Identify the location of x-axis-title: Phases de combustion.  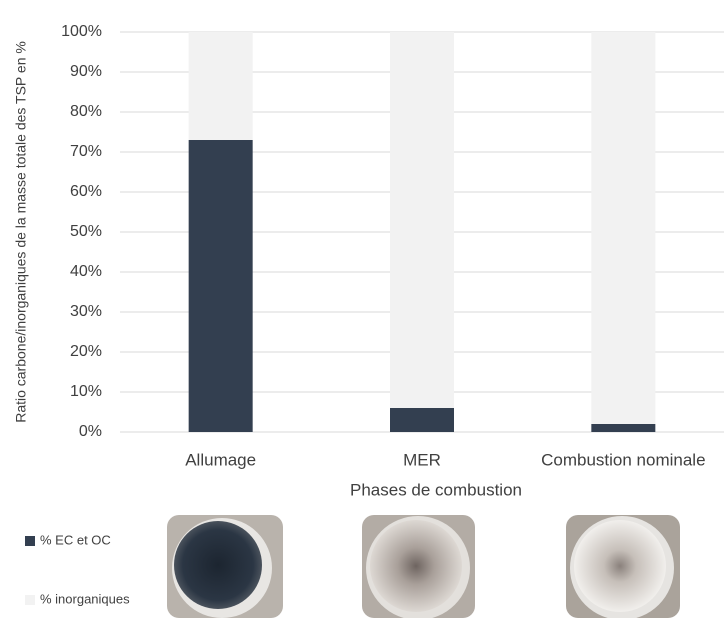
(436, 489).